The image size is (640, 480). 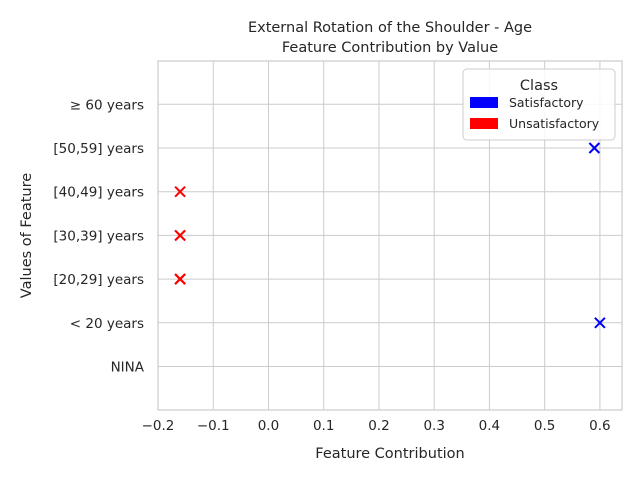 What do you see at coordinates (484, 123) in the screenshot?
I see `legend-swatch-unsatisfactory` at bounding box center [484, 123].